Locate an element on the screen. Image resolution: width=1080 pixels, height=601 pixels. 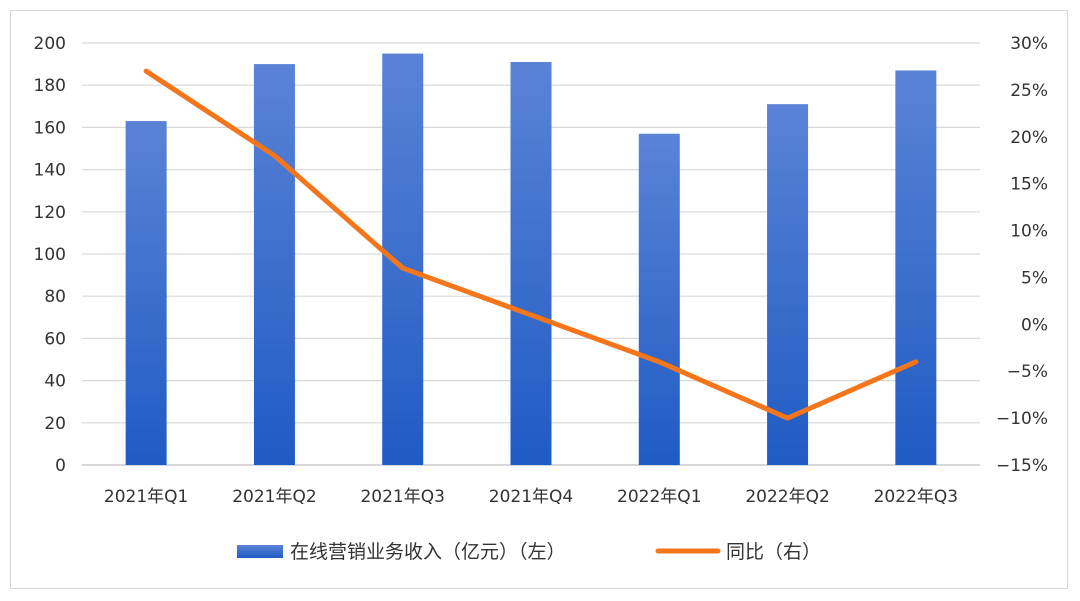
x-tick-label: 2021年Q4 is located at coordinates (531, 497).